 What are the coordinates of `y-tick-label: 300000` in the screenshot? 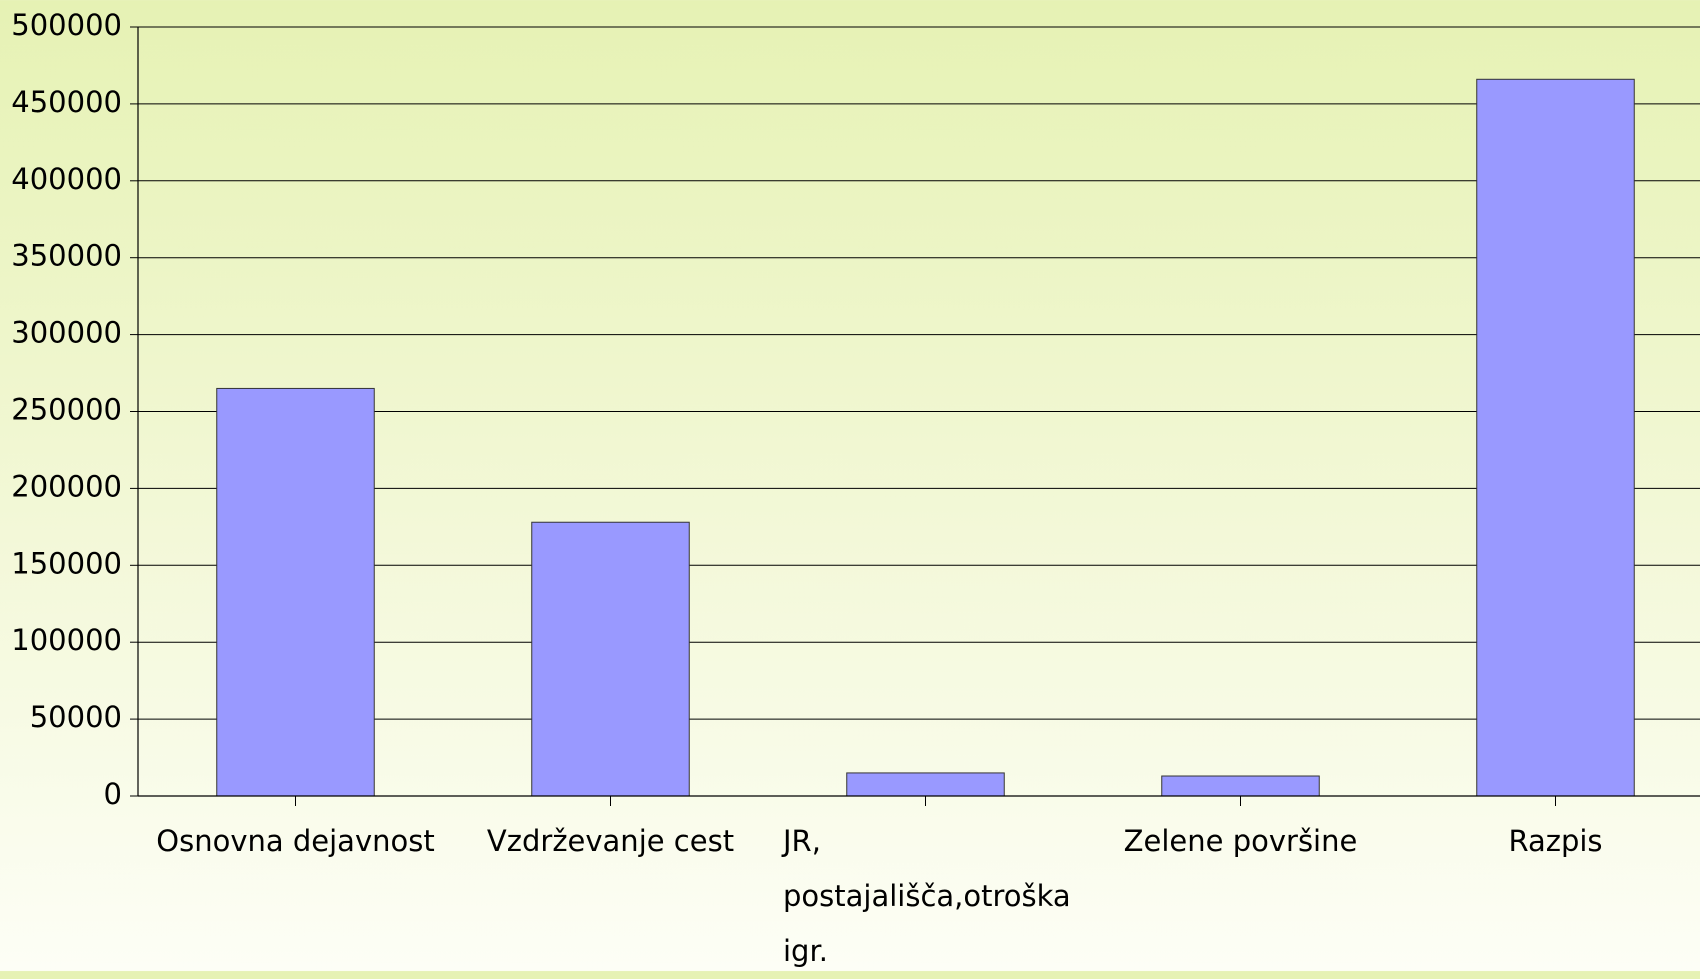 It's located at (66, 333).